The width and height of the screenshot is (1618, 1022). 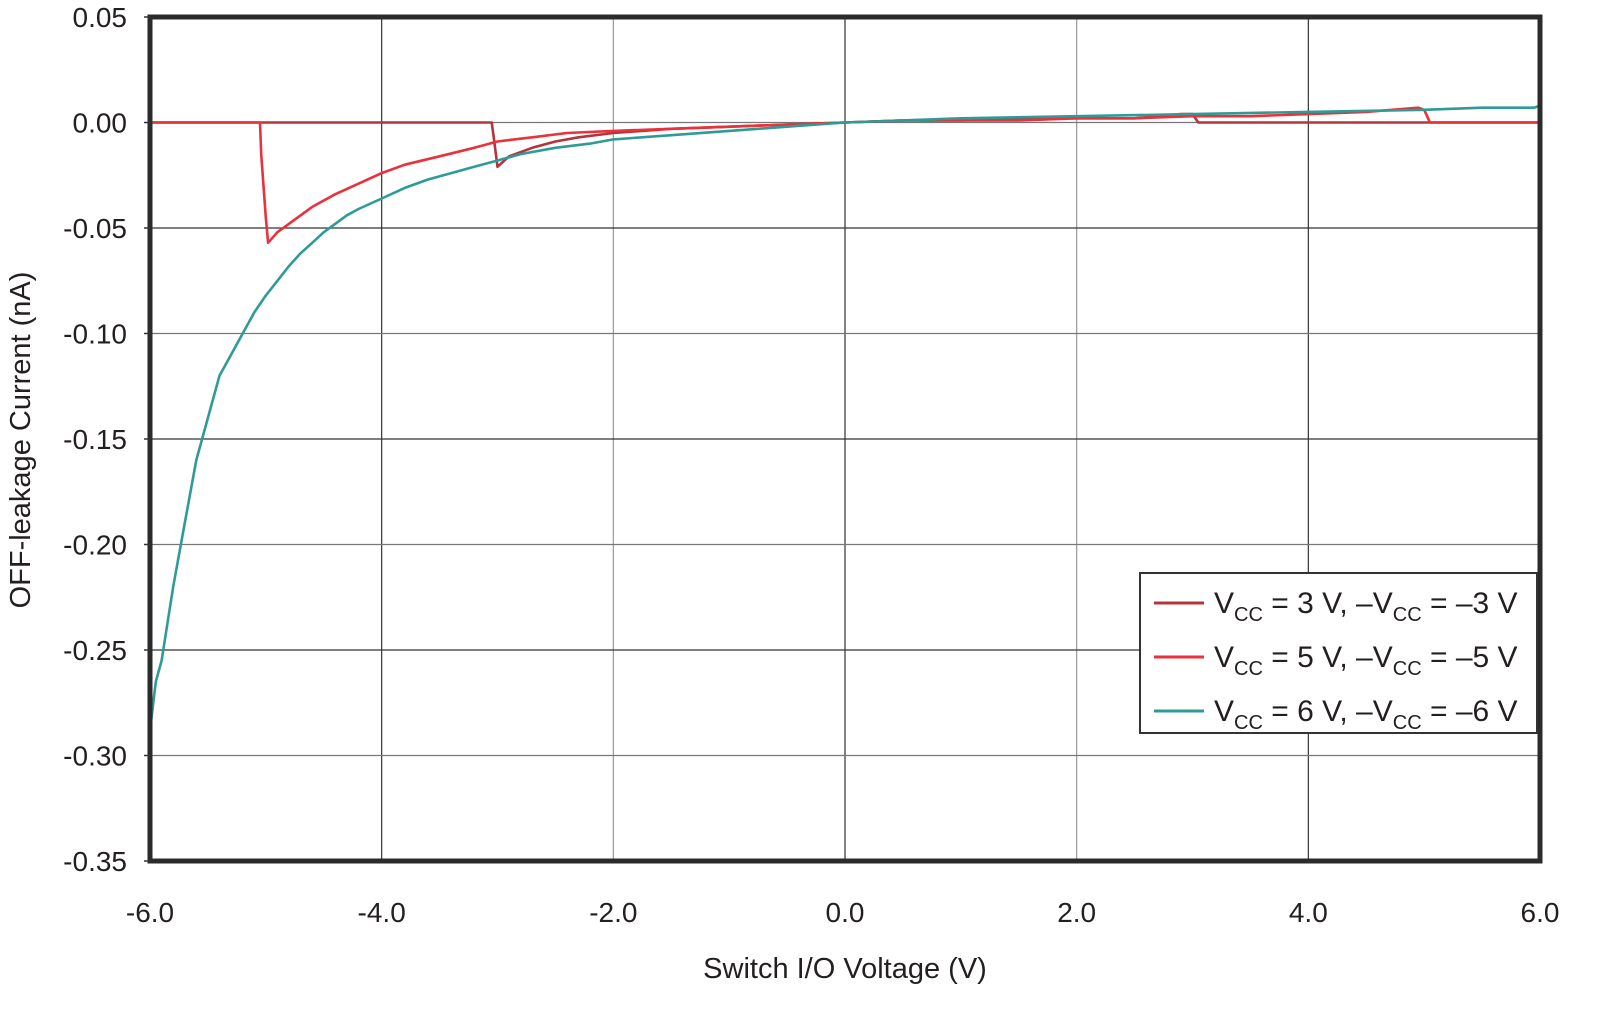 I want to click on y-axis-title: OFF-leakage Current (nA), so click(x=21, y=440).